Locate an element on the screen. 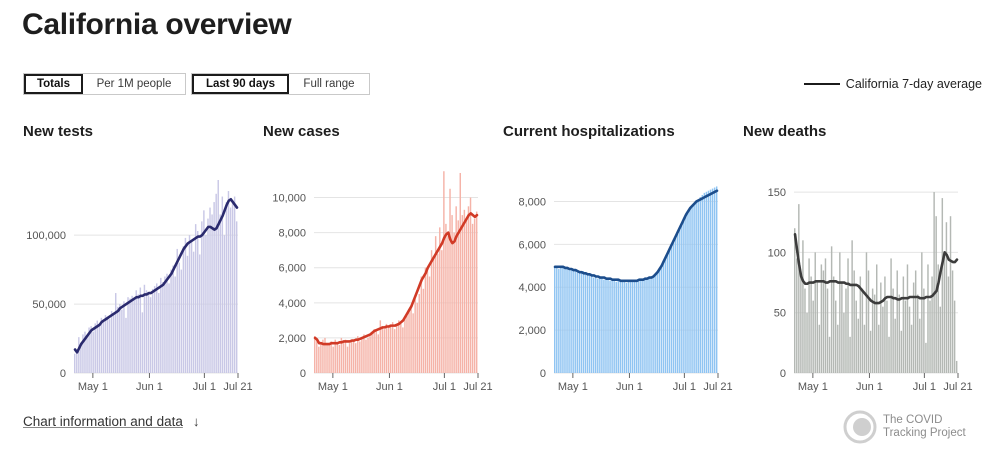  covid-tracking-project-logo: The COVID Tracking Project is located at coordinates (904, 427).